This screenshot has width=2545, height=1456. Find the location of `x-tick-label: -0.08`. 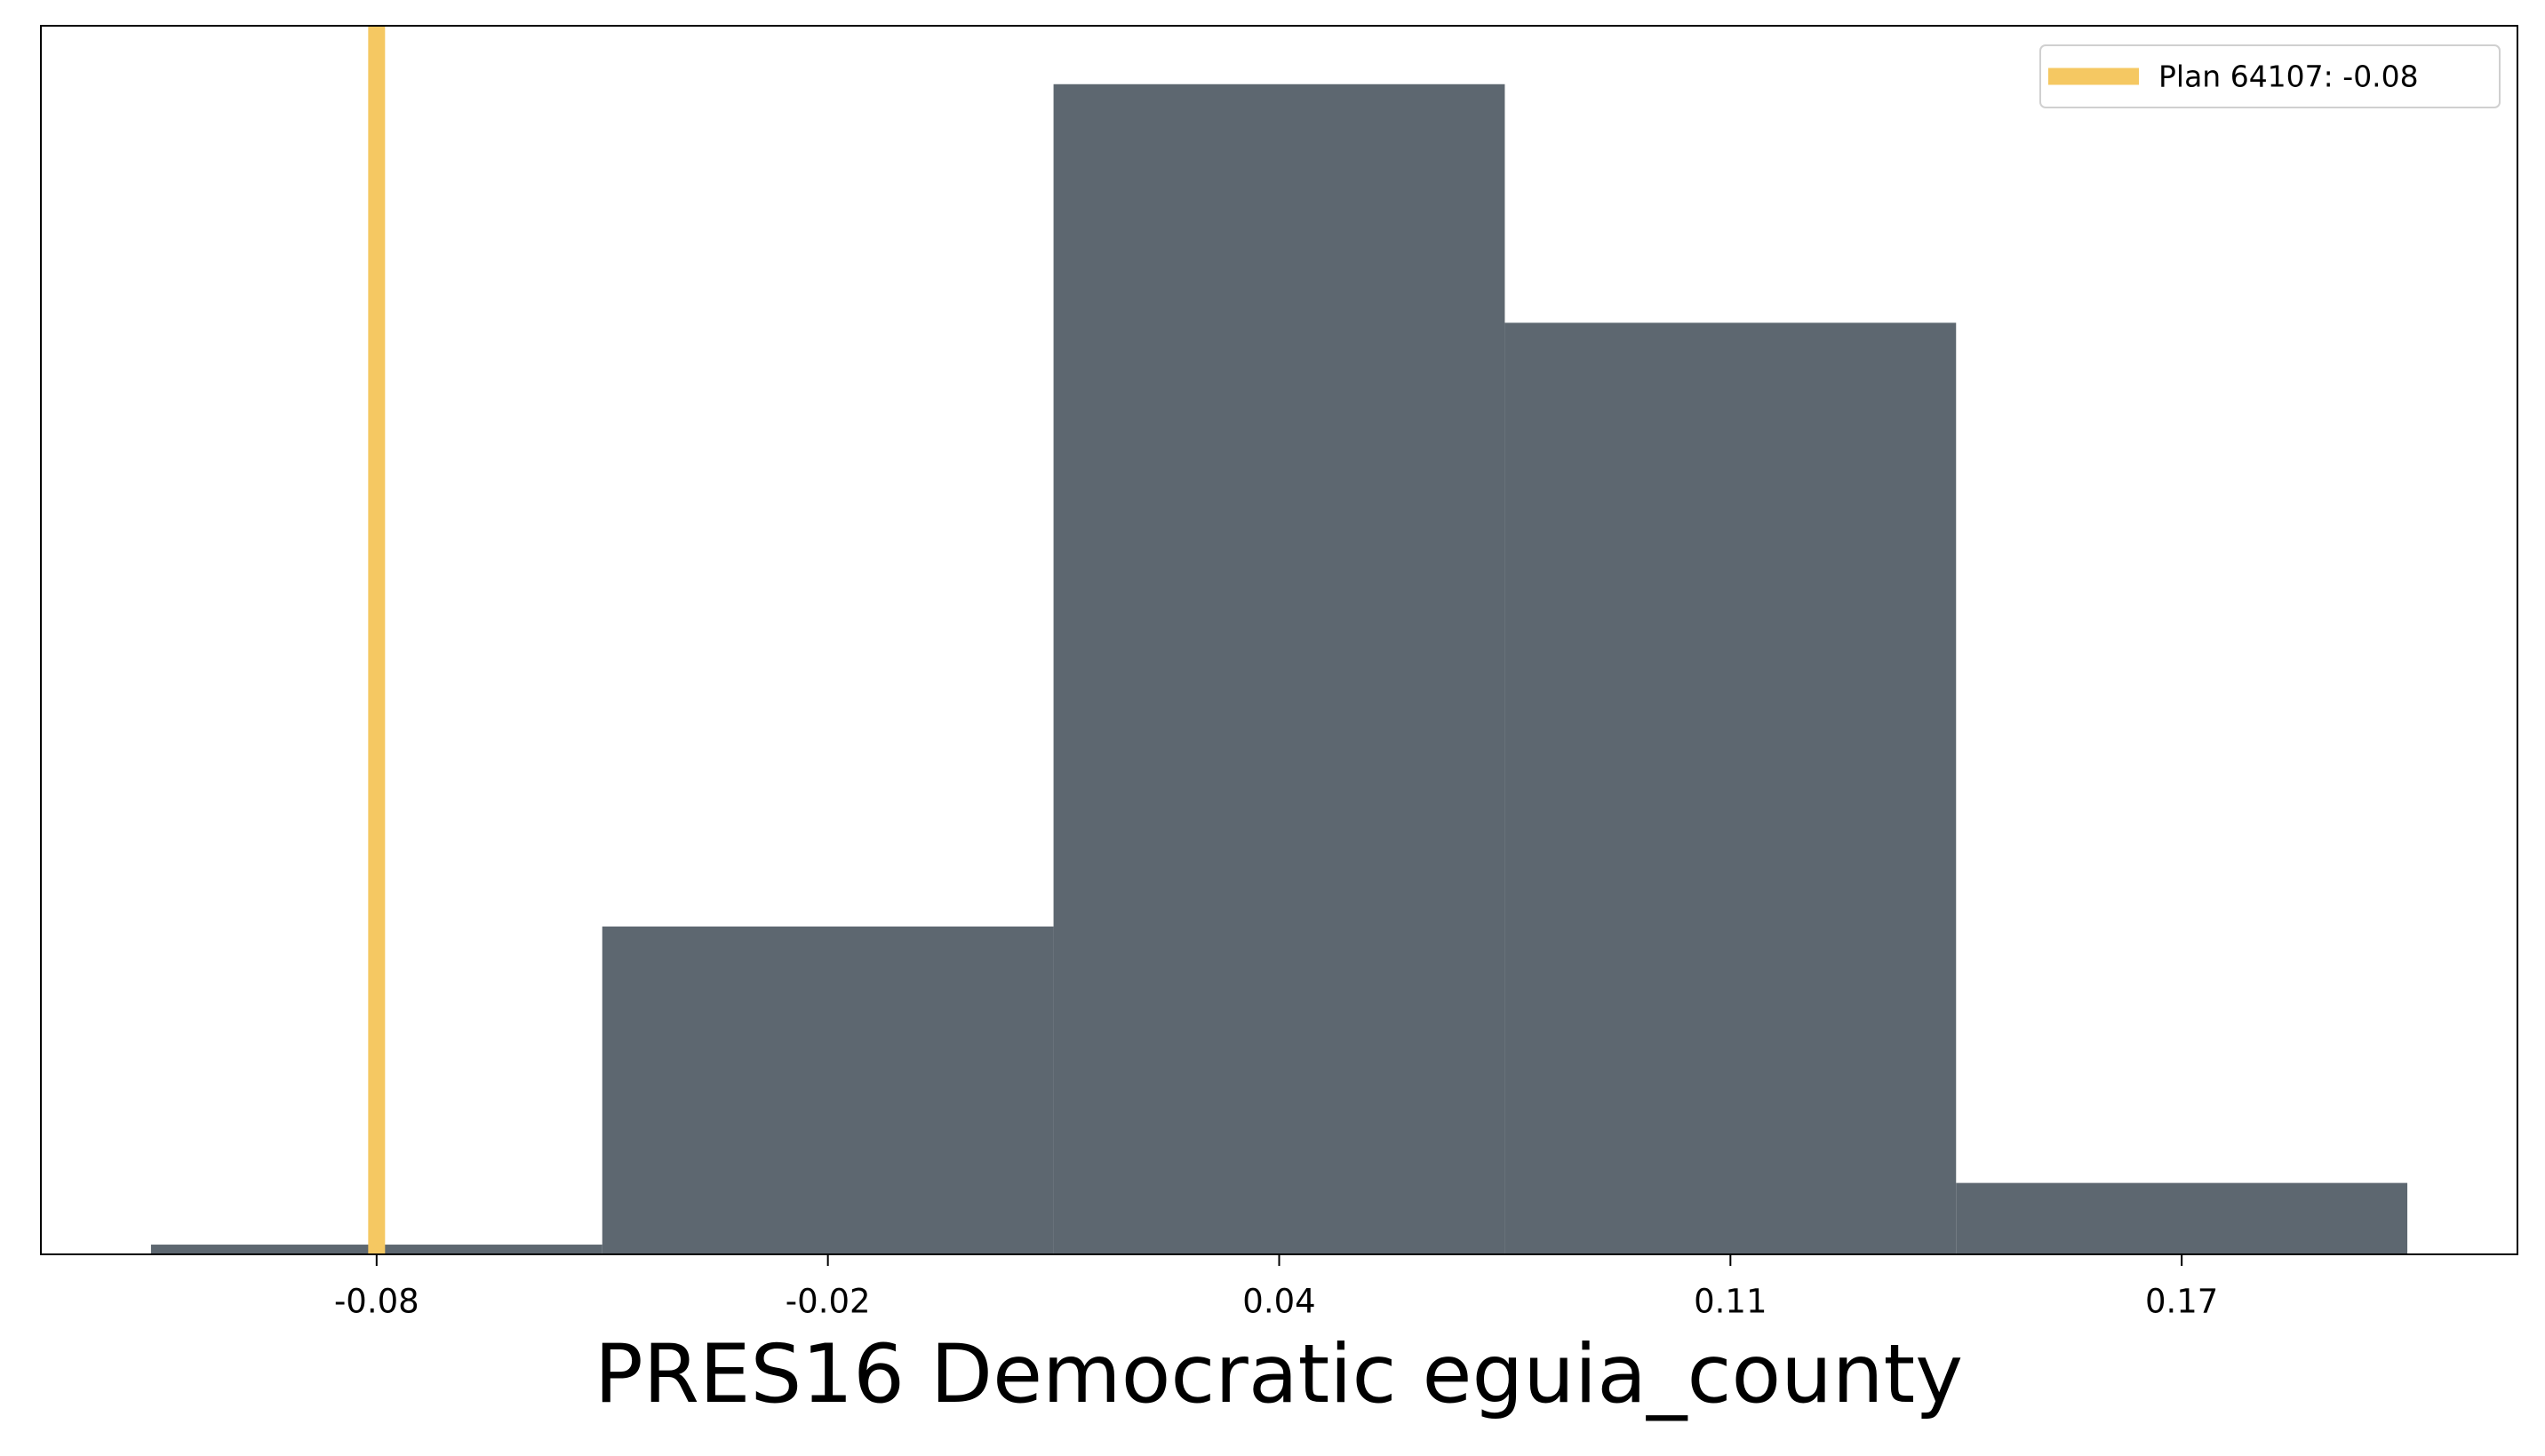

x-tick-label: -0.08 is located at coordinates (376, 1302).